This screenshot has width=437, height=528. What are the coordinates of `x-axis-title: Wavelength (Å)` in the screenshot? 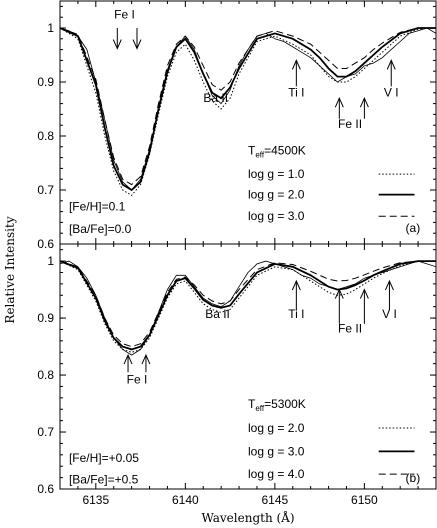 It's located at (247, 517).